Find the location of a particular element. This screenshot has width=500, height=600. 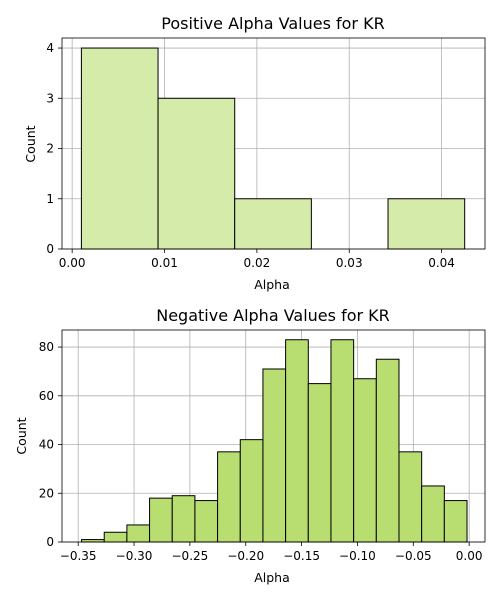

x-tick-label: 0.04 is located at coordinates (441, 263).